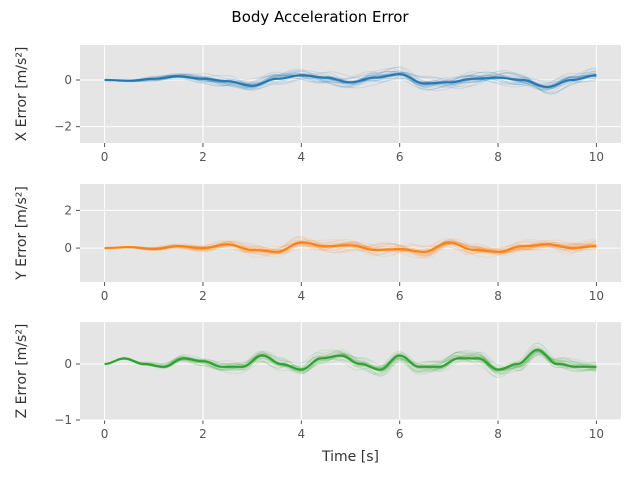 This screenshot has height=480, width=640. What do you see at coordinates (320, 17) in the screenshot?
I see `figure-title: Body Acceleration Error` at bounding box center [320, 17].